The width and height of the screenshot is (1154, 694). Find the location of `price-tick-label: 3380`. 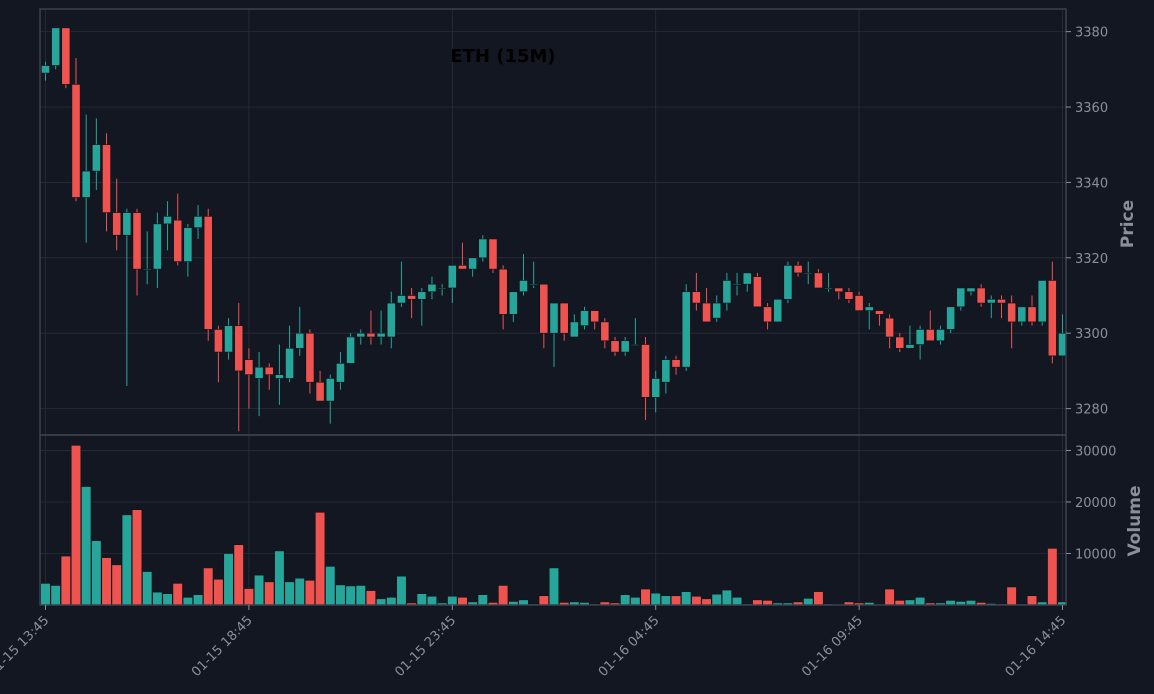

price-tick-label: 3380 is located at coordinates (1091, 33).